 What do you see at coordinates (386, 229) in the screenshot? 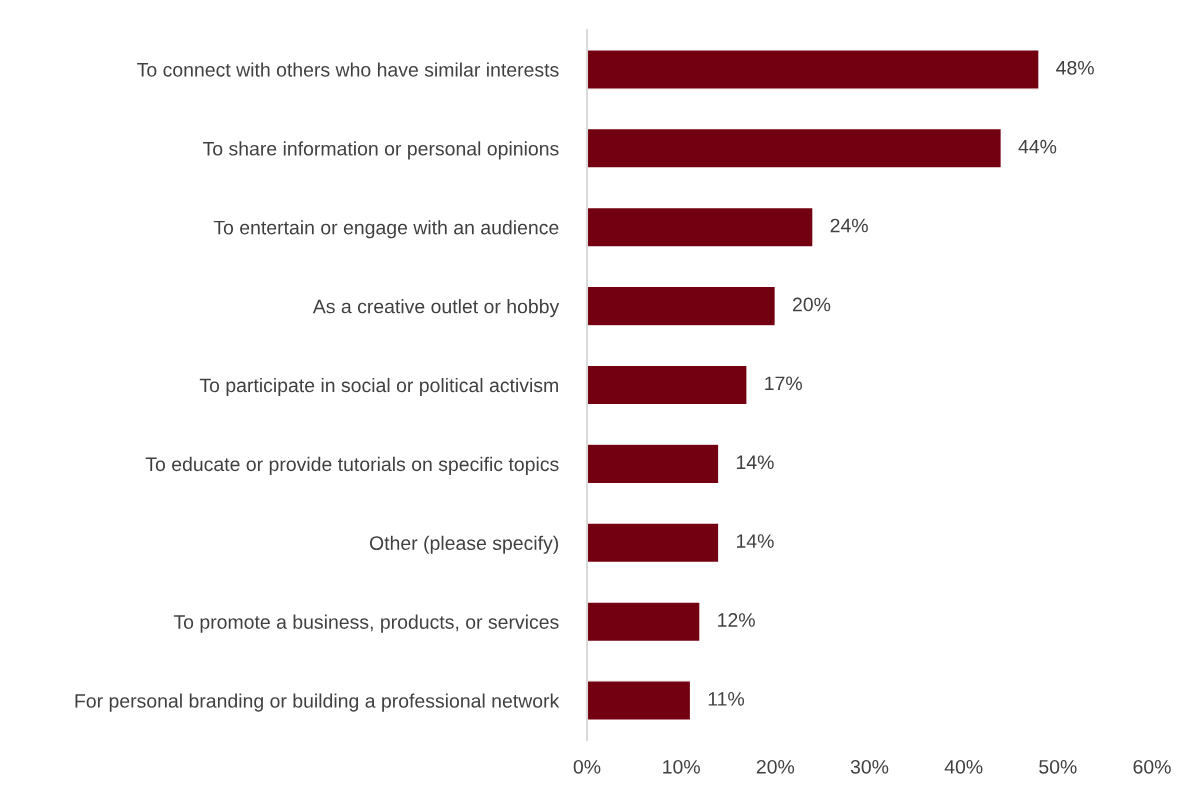
I see `y-tick-label: To entertain or engage with an audience` at bounding box center [386, 229].